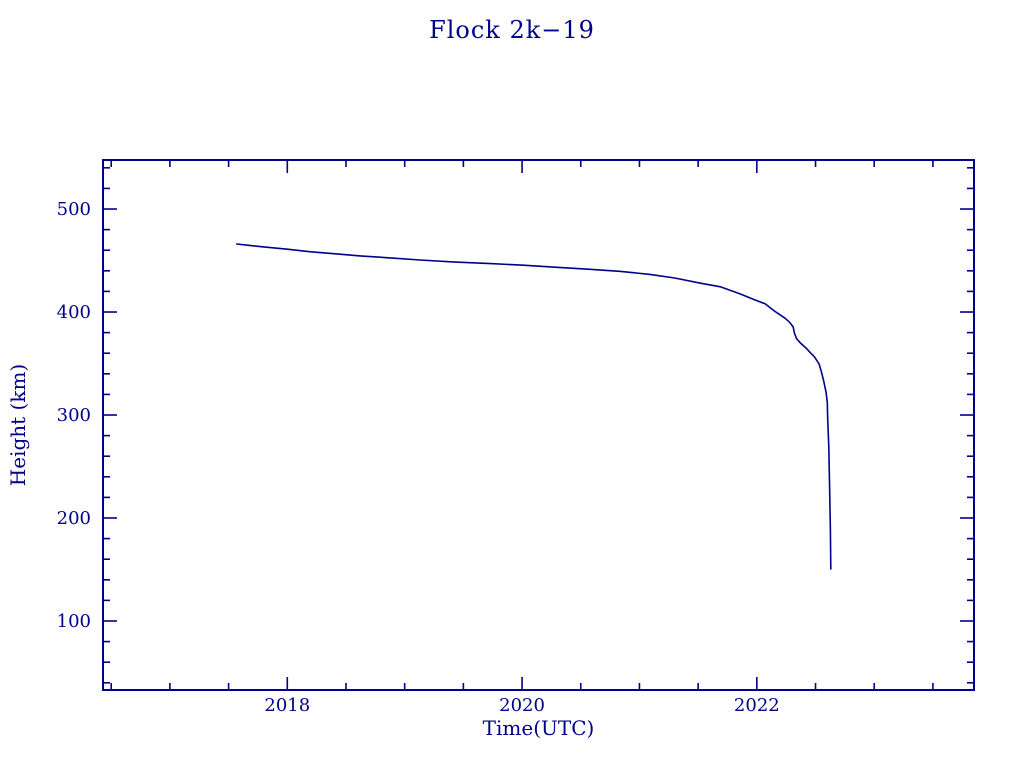 The width and height of the screenshot is (1024, 768). Describe the element at coordinates (522, 705) in the screenshot. I see `x-tick-label: 2020` at that location.